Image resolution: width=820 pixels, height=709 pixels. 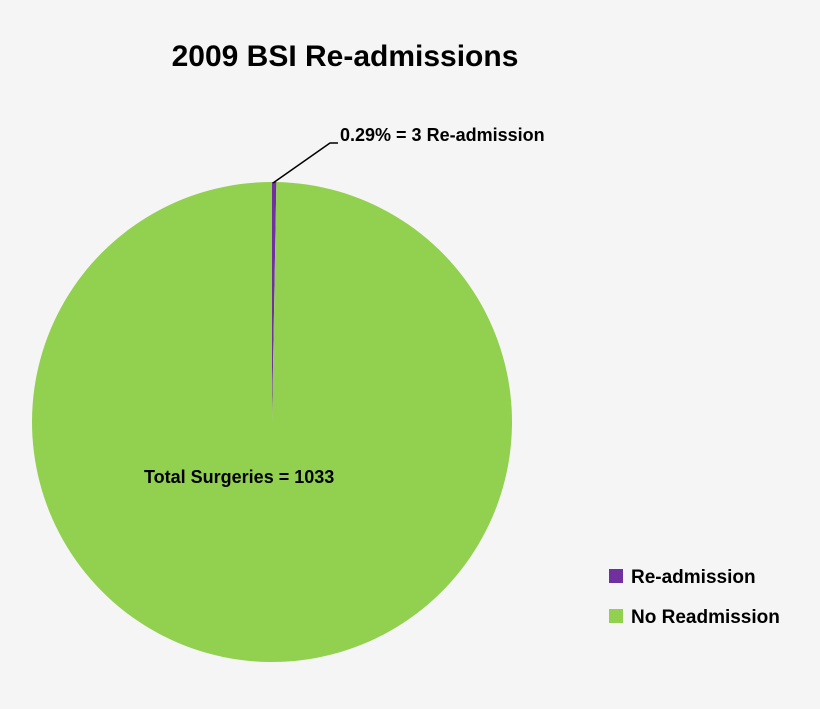 I want to click on legend-label-re-admission: Re-admission, so click(x=693, y=577).